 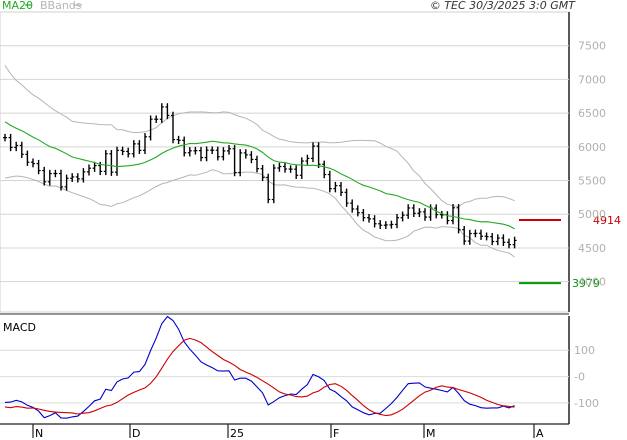 What do you see at coordinates (540, 433) in the screenshot?
I see `x-tick-label: A` at bounding box center [540, 433].